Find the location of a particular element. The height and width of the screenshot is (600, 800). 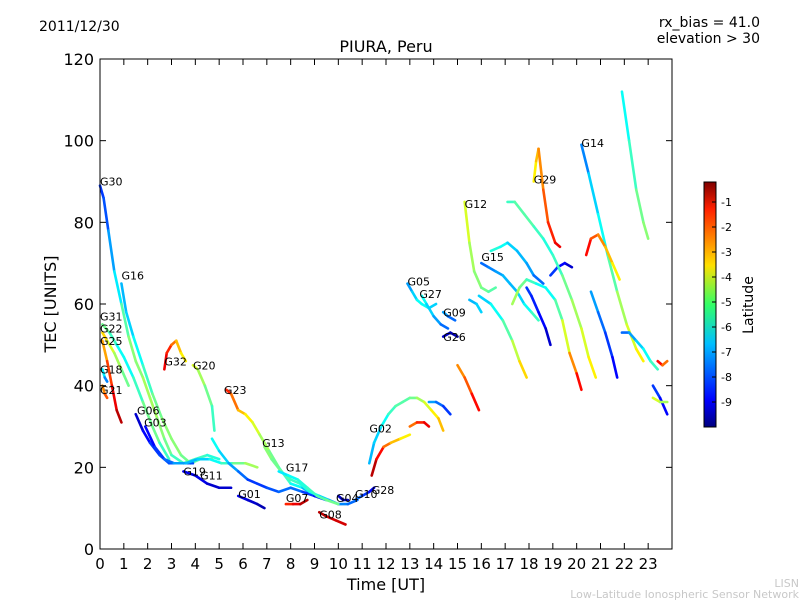

series-G23b is located at coordinates (475, 306).